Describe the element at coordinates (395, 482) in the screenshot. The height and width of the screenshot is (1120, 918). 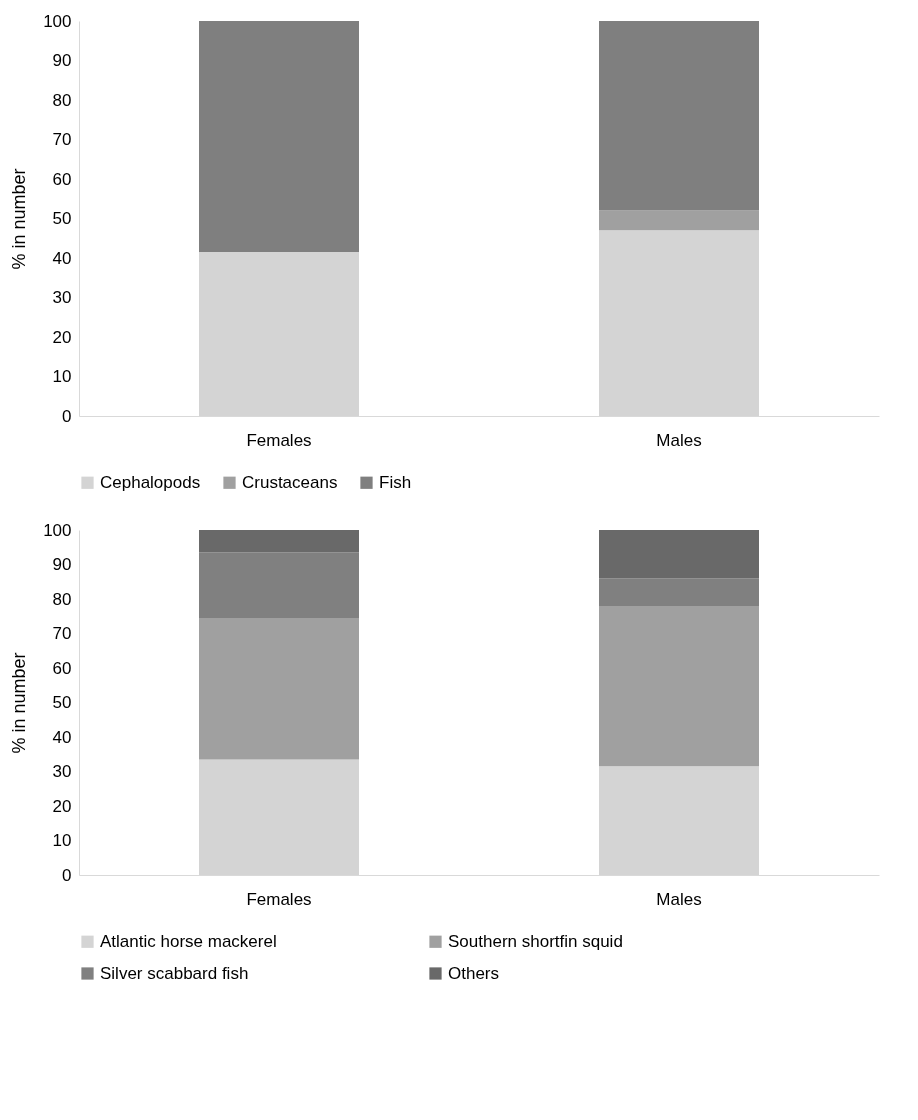
I see `legend-label: Fish` at that location.